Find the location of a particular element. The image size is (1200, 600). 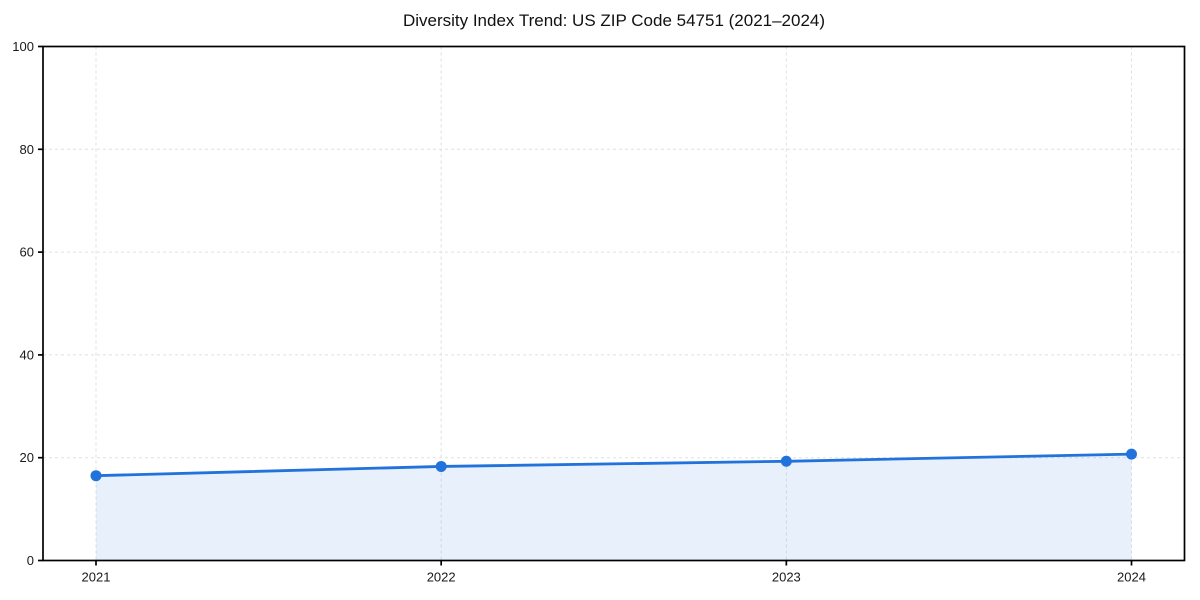

data-point-2024 is located at coordinates (1131, 454).